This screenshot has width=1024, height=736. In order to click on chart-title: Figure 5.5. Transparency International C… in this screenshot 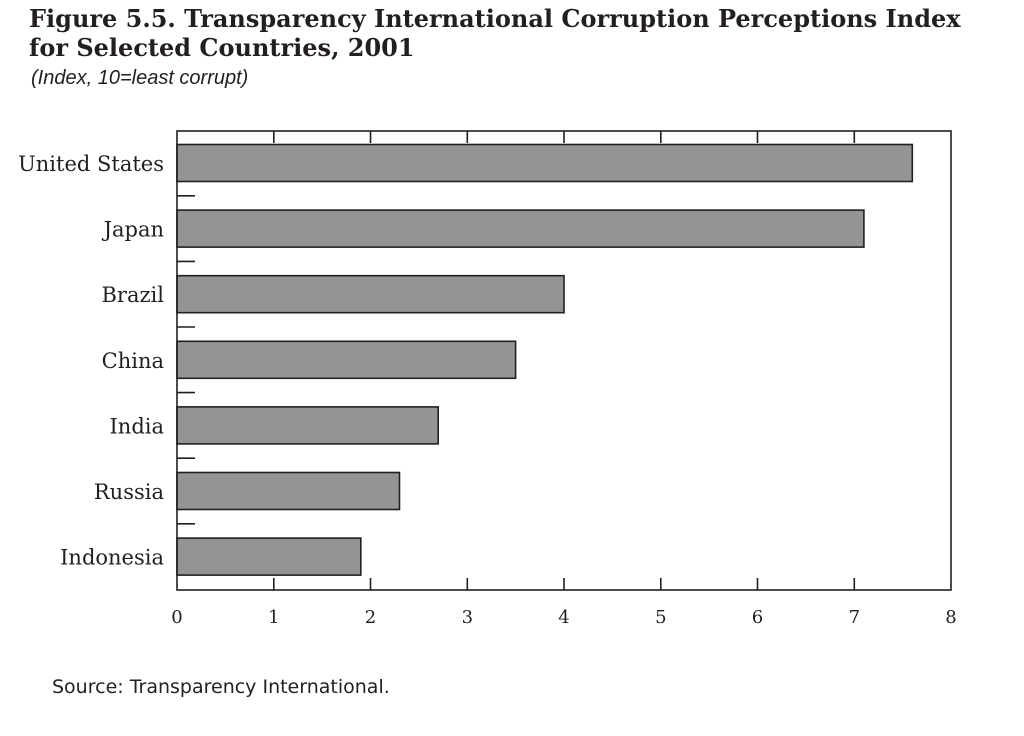, I will do `click(509, 33)`.